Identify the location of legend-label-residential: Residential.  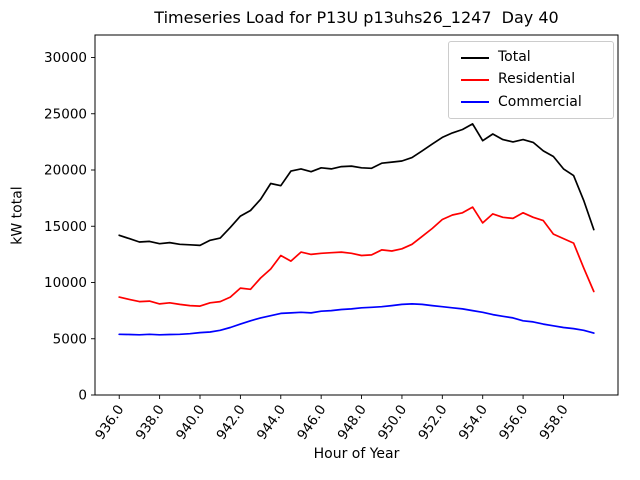
(537, 79).